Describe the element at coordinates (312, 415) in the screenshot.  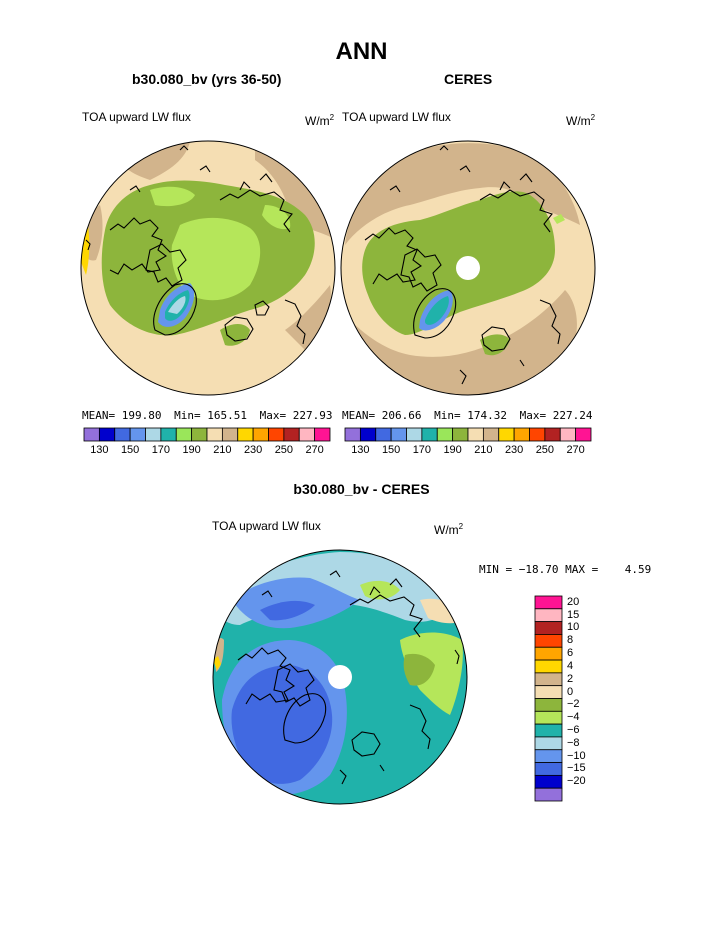
I see `panel-1-max: 227.93` at that location.